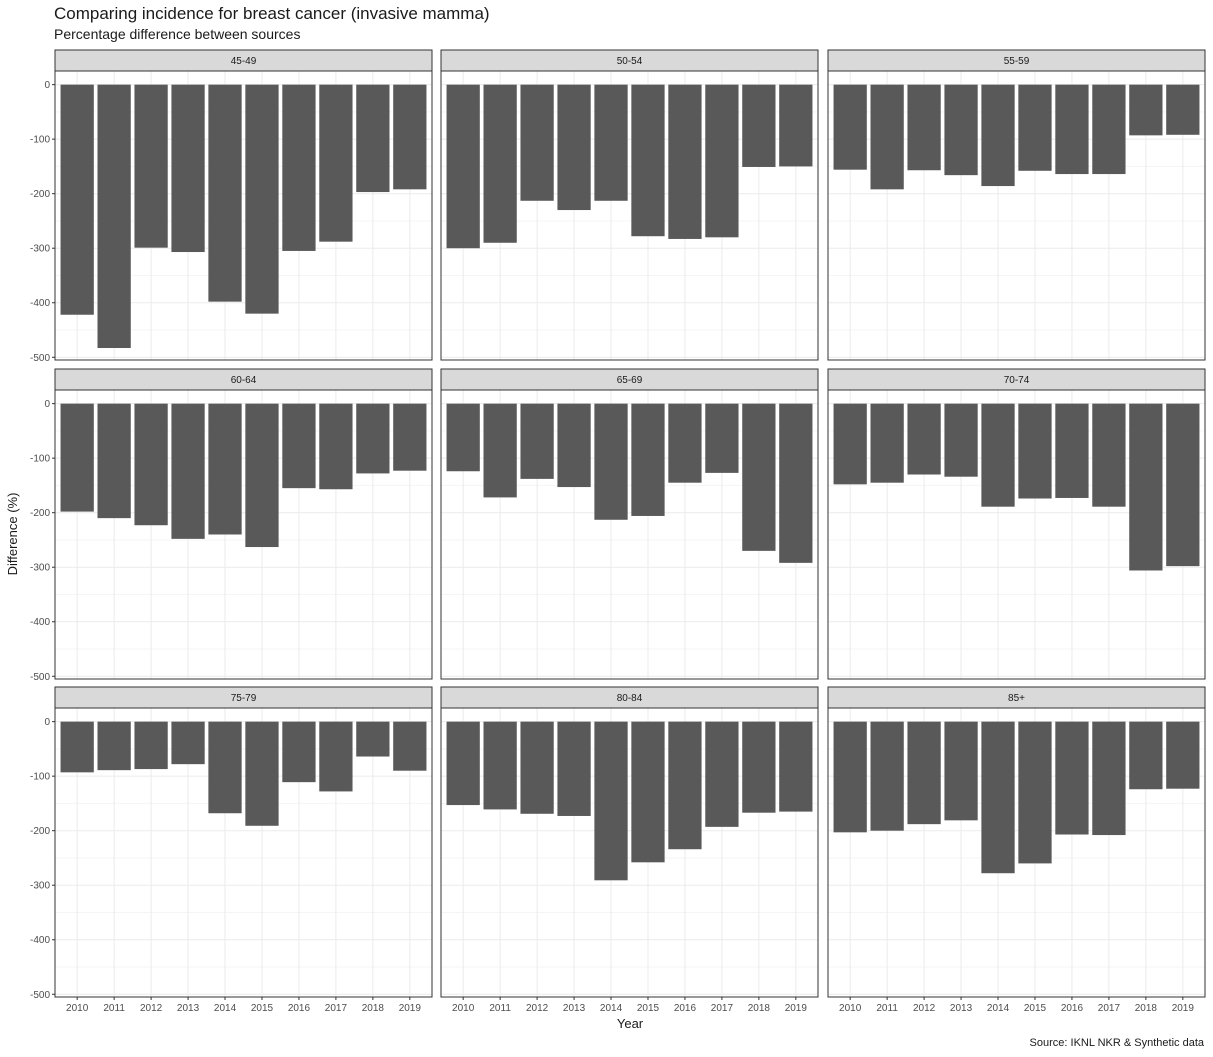 This screenshot has width=1213, height=1057. I want to click on x-axis-title: Year, so click(630, 1023).